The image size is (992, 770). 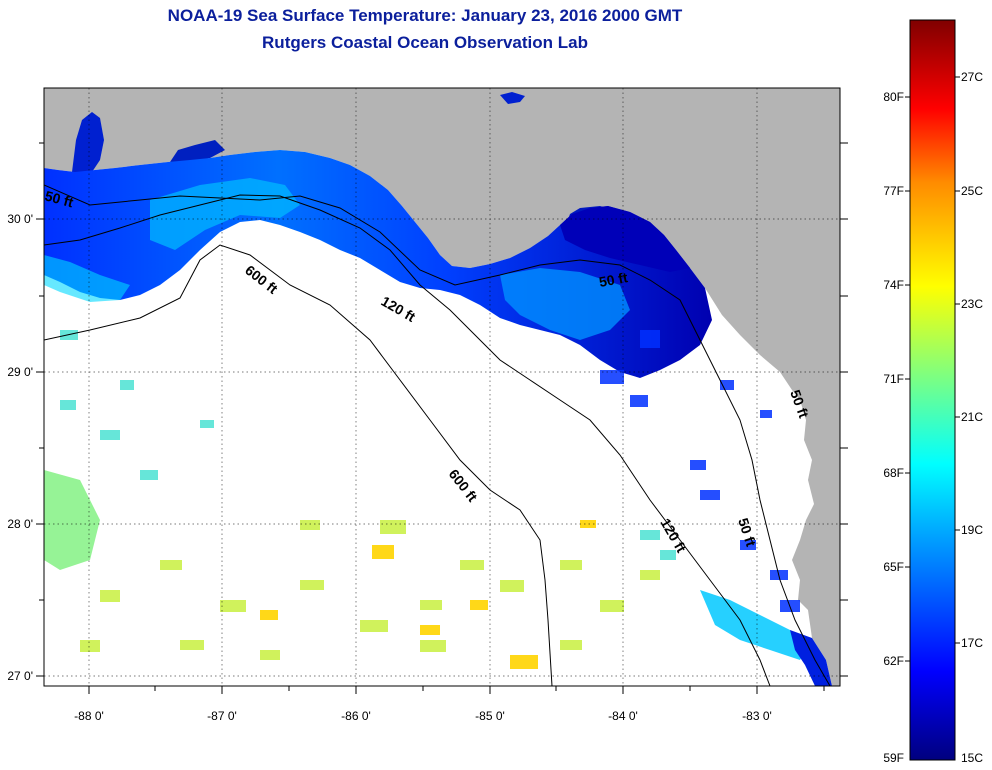 What do you see at coordinates (222, 716) in the screenshot?
I see `lon-tick-label-1: -87 0'` at bounding box center [222, 716].